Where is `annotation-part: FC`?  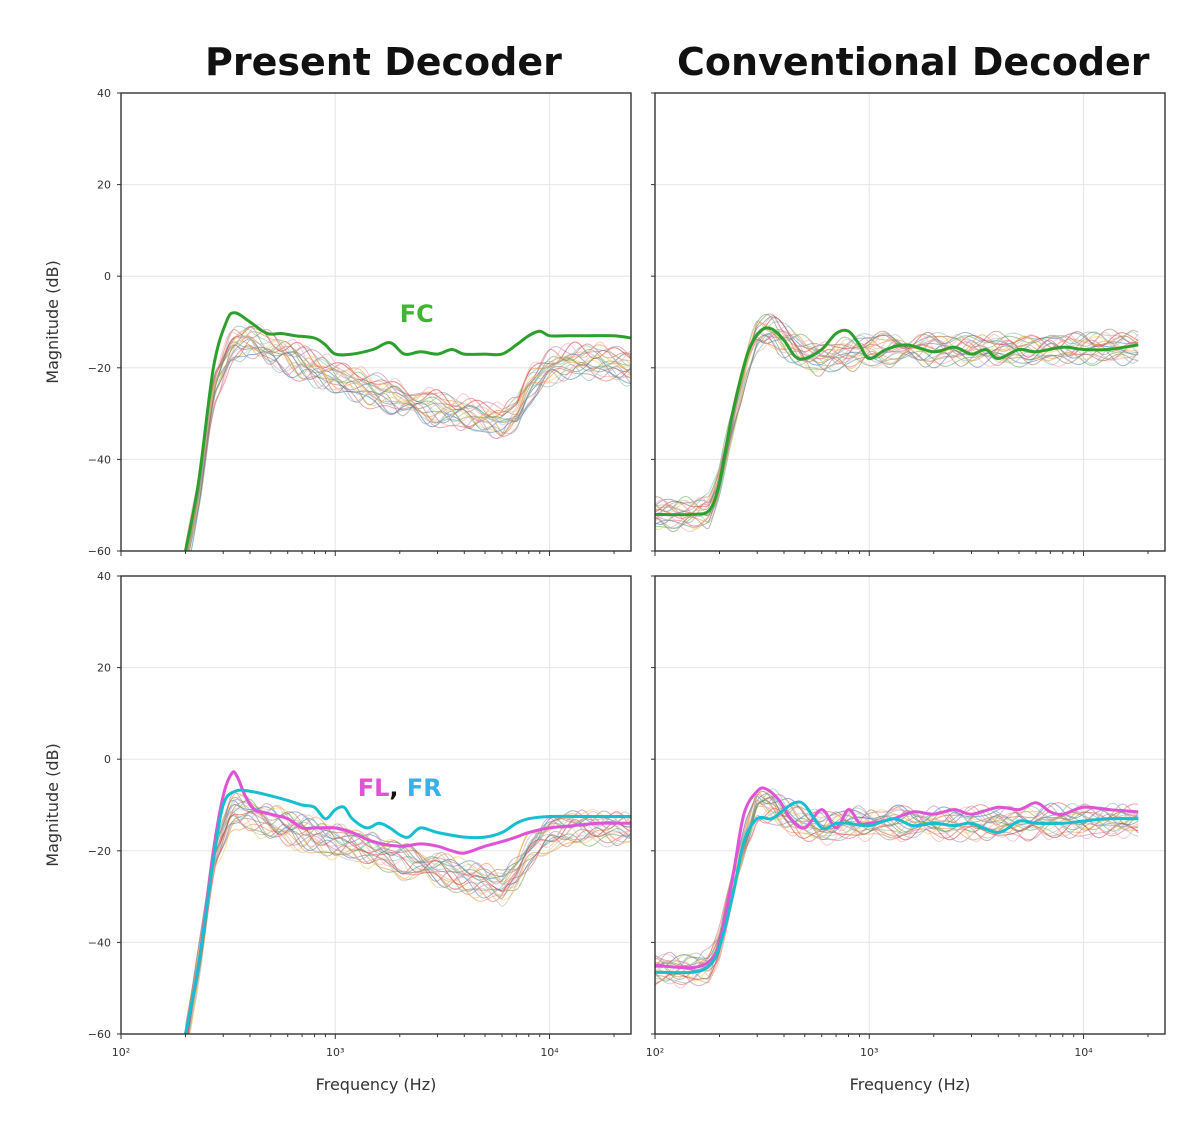
annotation-part: FC is located at coordinates (417, 314).